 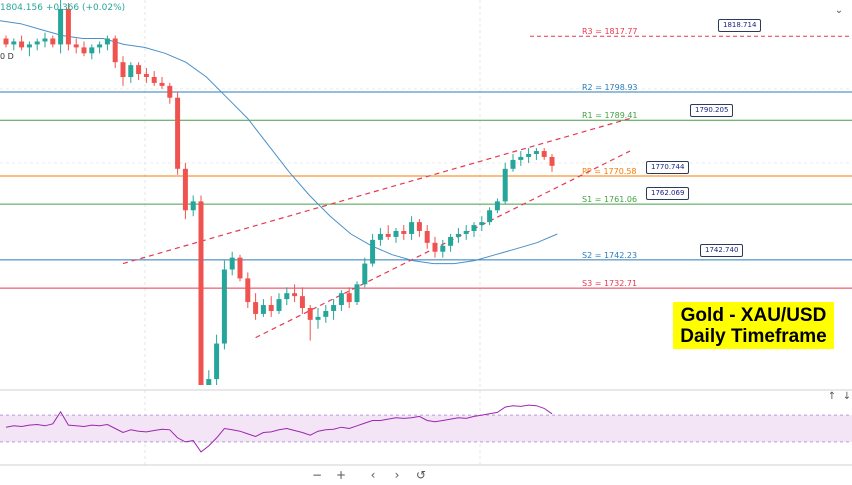 What do you see at coordinates (668, 194) in the screenshot?
I see `price-badge: 1762.069` at bounding box center [668, 194].